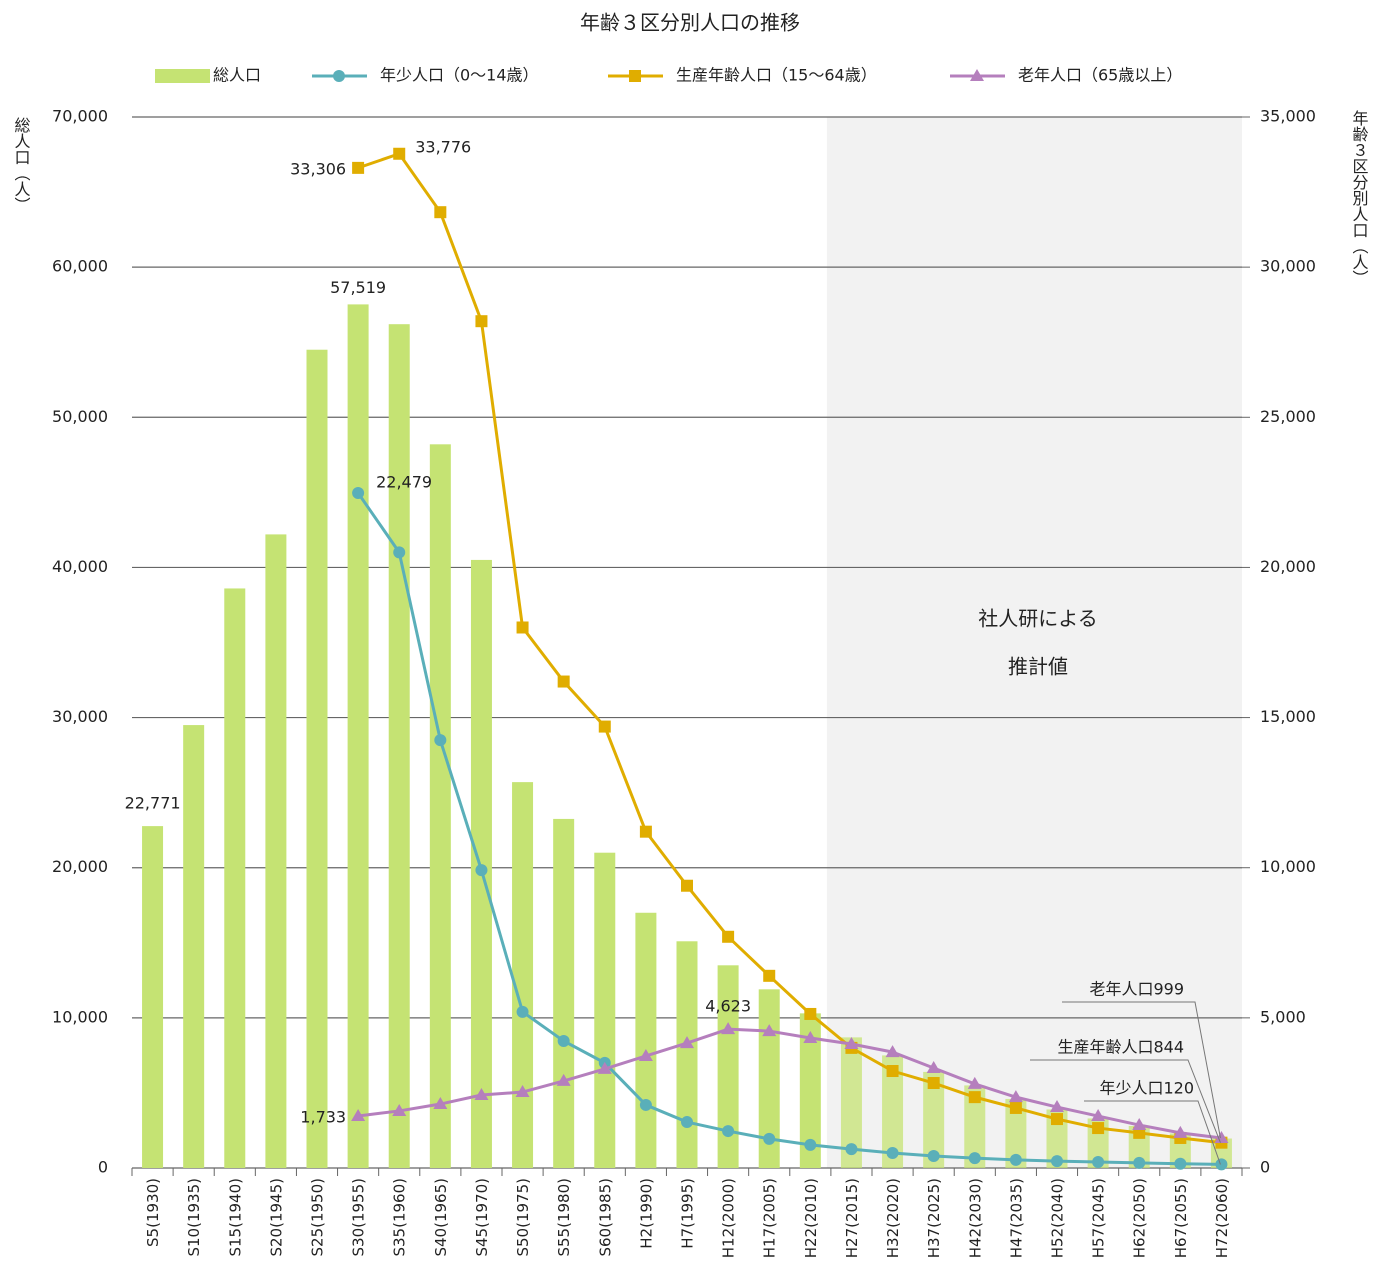  I want to click on data-label: 4,623, so click(728, 1006).